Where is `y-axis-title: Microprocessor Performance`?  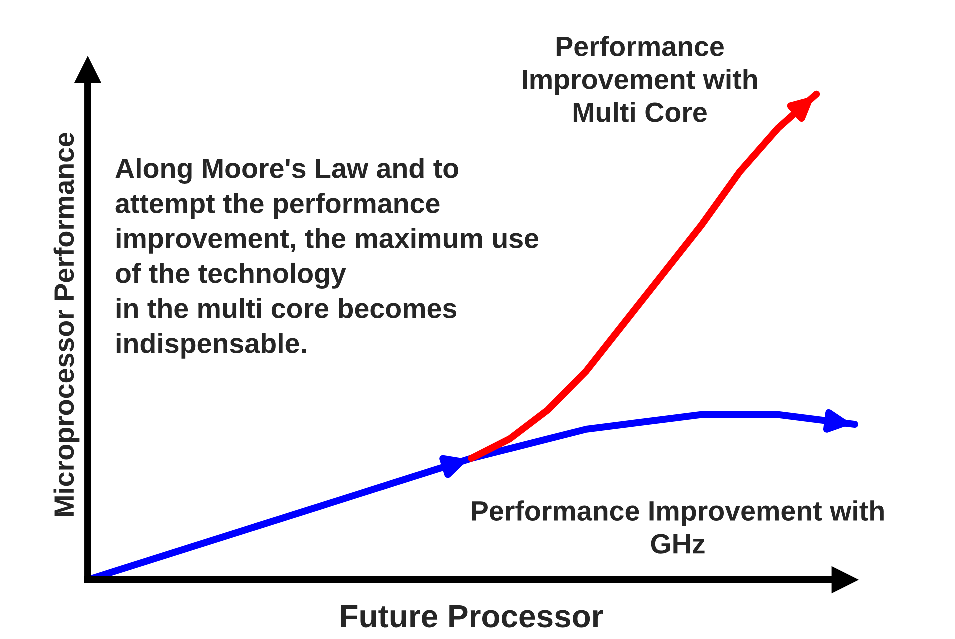
y-axis-title: Microprocessor Performance is located at coordinates (67, 324).